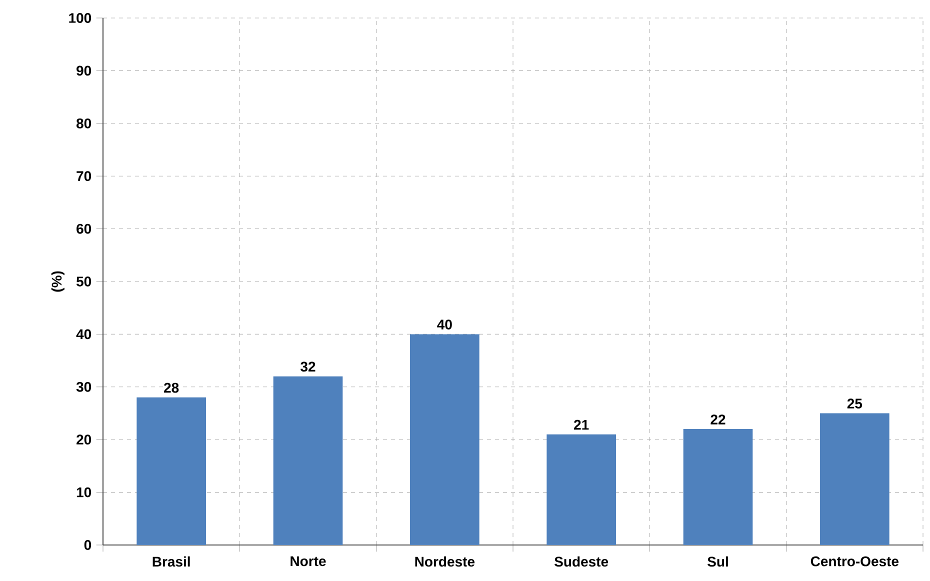 Image resolution: width=930 pixels, height=581 pixels. Describe the element at coordinates (854, 403) in the screenshot. I see `data-label: 25` at that location.